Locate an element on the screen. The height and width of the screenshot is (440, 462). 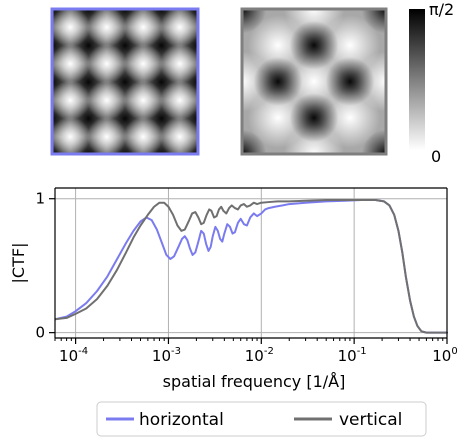
vertical-pattern-light-spot is located at coordinates (314, 81).